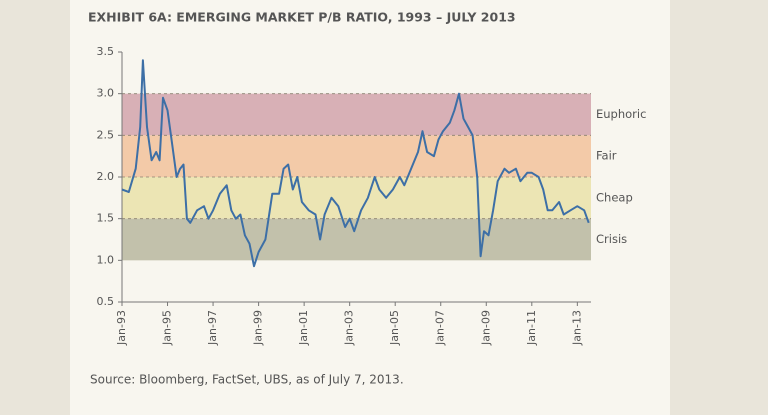 This screenshot has height=415, width=768. I want to click on y-tick-label: 3.5, so click(106, 51).